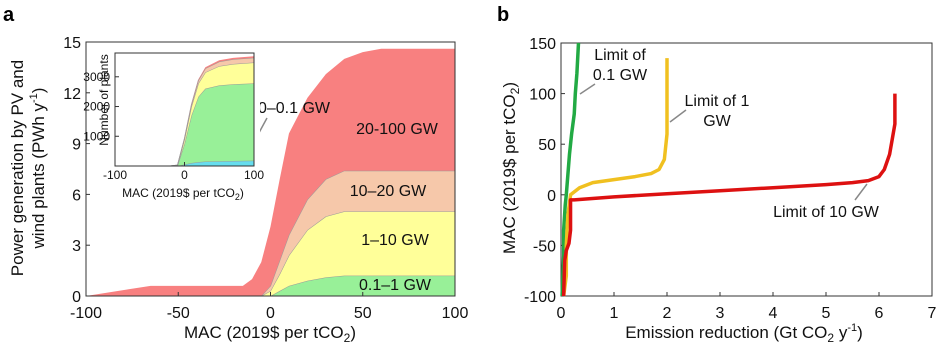 The width and height of the screenshot is (937, 353). Describe the element at coordinates (76, 246) in the screenshot. I see `panel-a-ytick-label-1: 3` at that location.